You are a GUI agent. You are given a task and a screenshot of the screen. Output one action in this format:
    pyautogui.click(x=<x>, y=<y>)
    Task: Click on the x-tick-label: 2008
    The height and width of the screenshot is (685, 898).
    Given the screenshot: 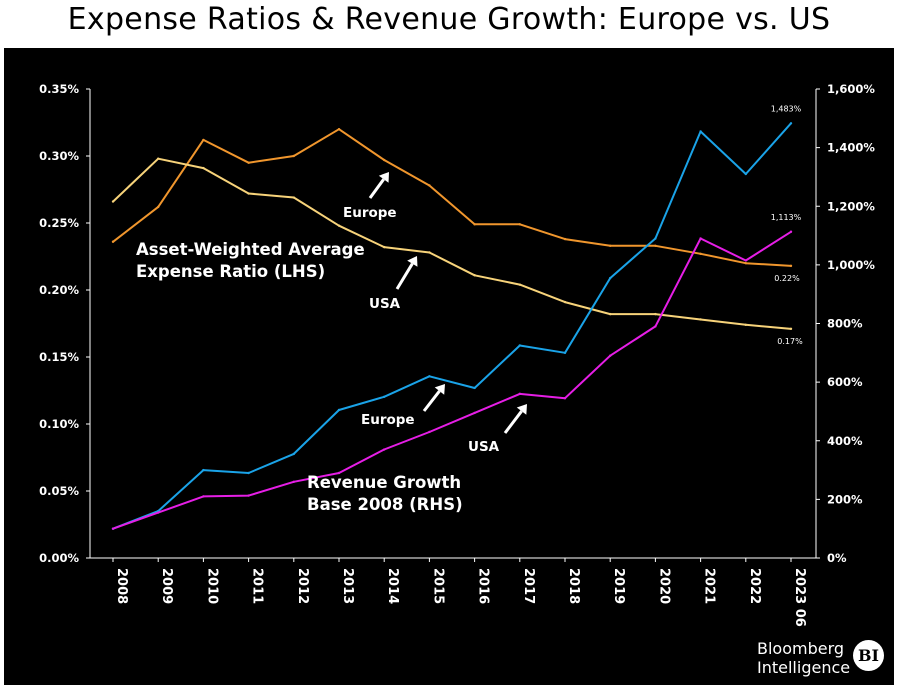 What is the action you would take?
    pyautogui.click(x=121, y=586)
    